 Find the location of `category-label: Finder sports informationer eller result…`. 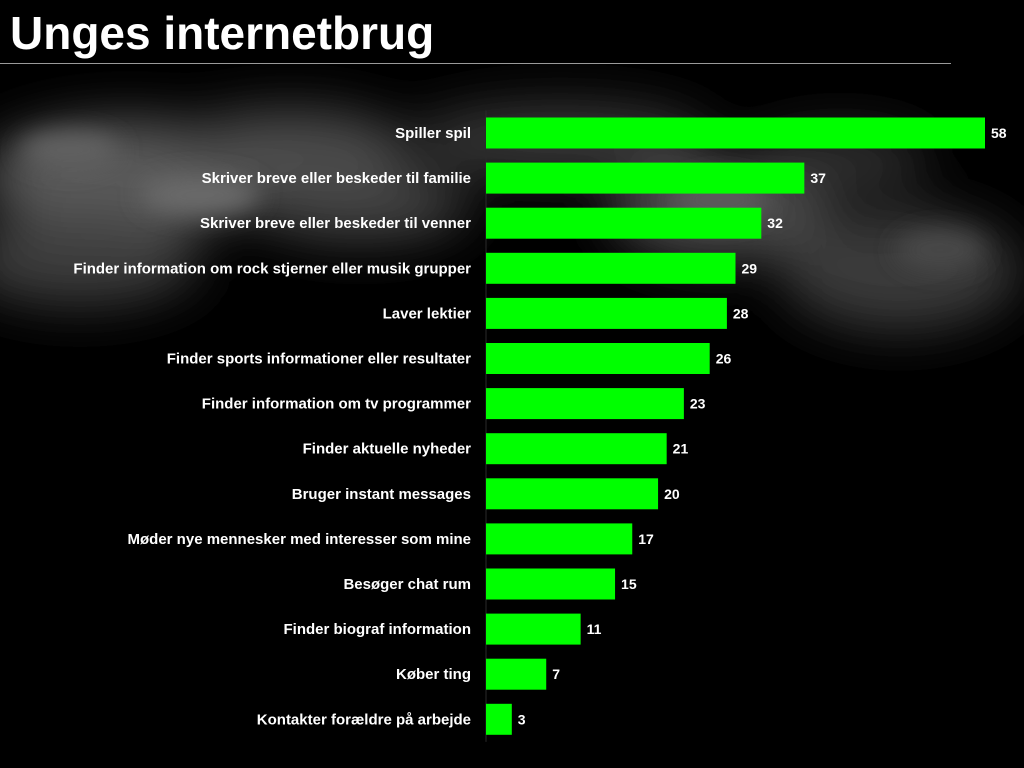

category-label: Finder sports informationer eller result… is located at coordinates (319, 359).